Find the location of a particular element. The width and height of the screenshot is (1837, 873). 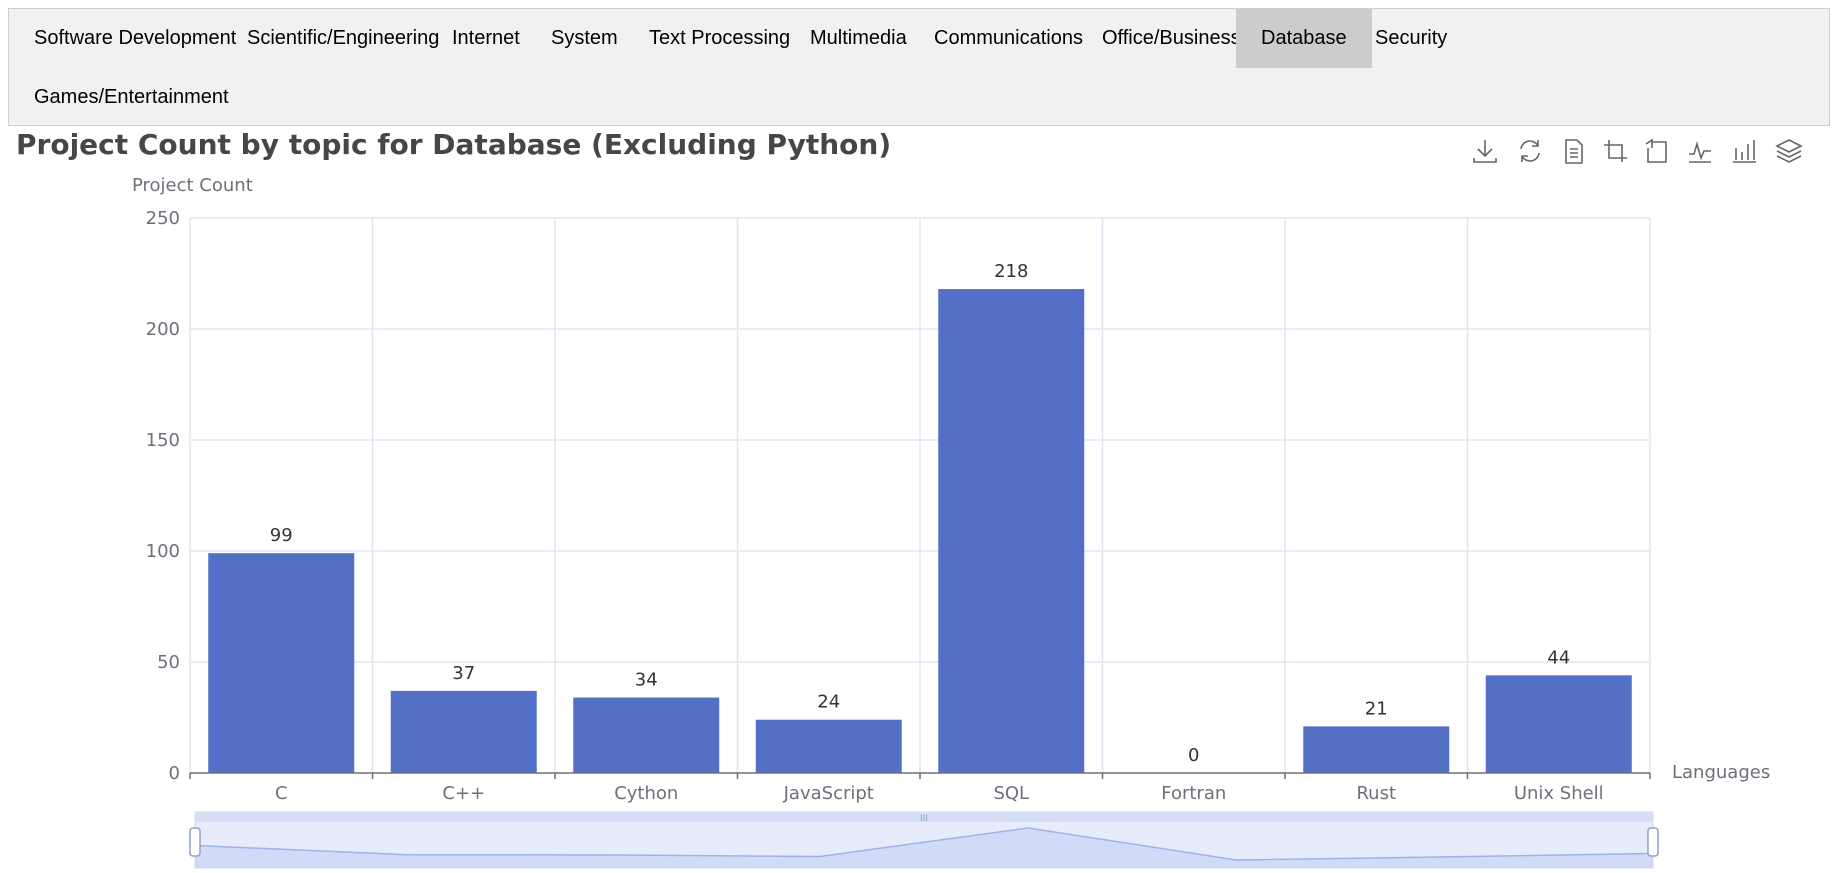

tab-office-business: Office/Business is located at coordinates (1171, 38).